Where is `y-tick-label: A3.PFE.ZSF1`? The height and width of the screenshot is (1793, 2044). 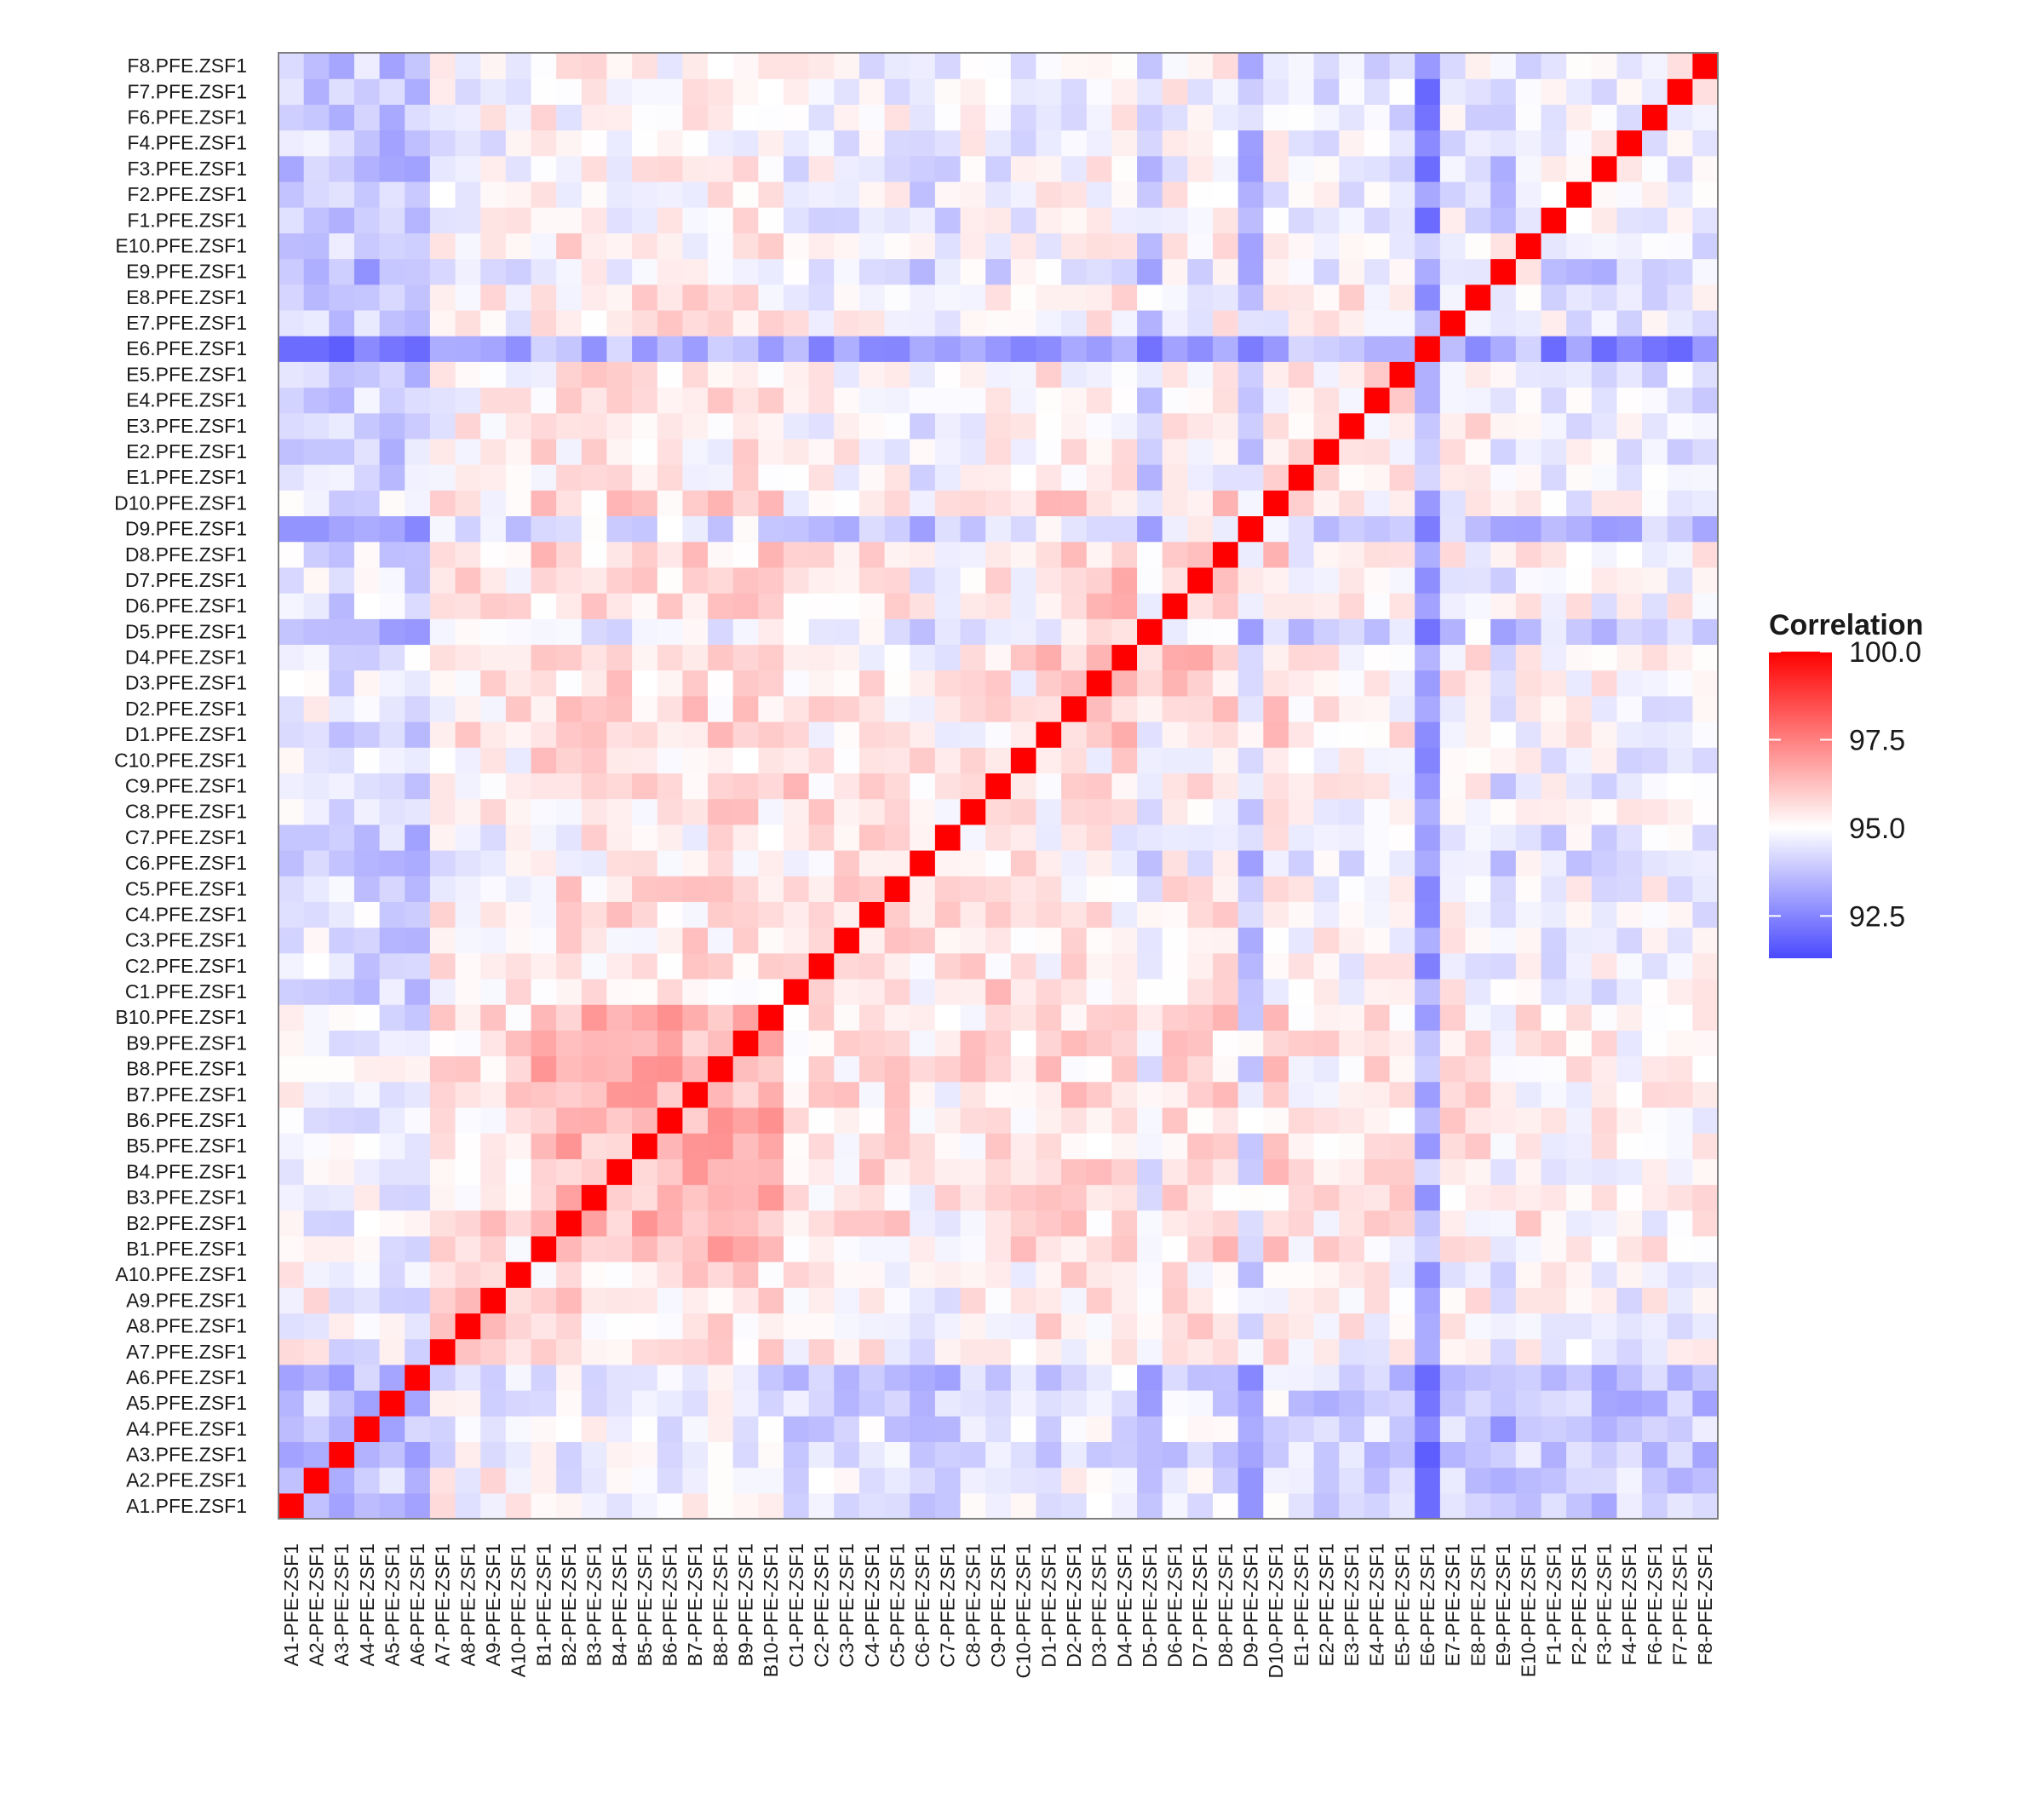 y-tick-label: A3.PFE.ZSF1 is located at coordinates (186, 1455).